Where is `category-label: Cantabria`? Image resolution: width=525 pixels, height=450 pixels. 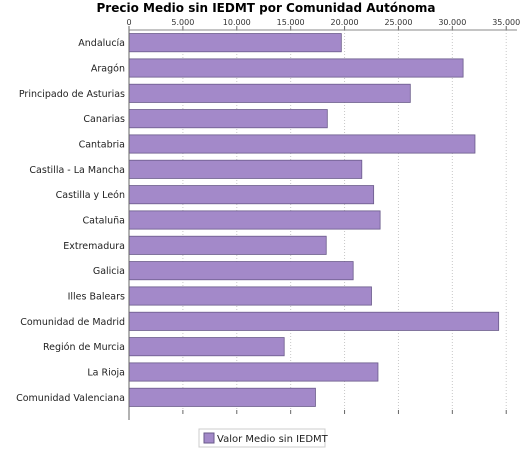 category-label: Cantabria is located at coordinates (102, 145).